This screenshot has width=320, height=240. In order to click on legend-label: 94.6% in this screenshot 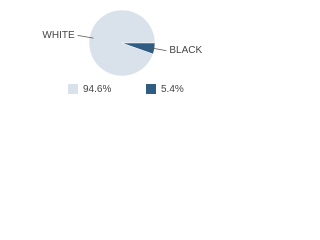, I will do `click(97, 89)`.